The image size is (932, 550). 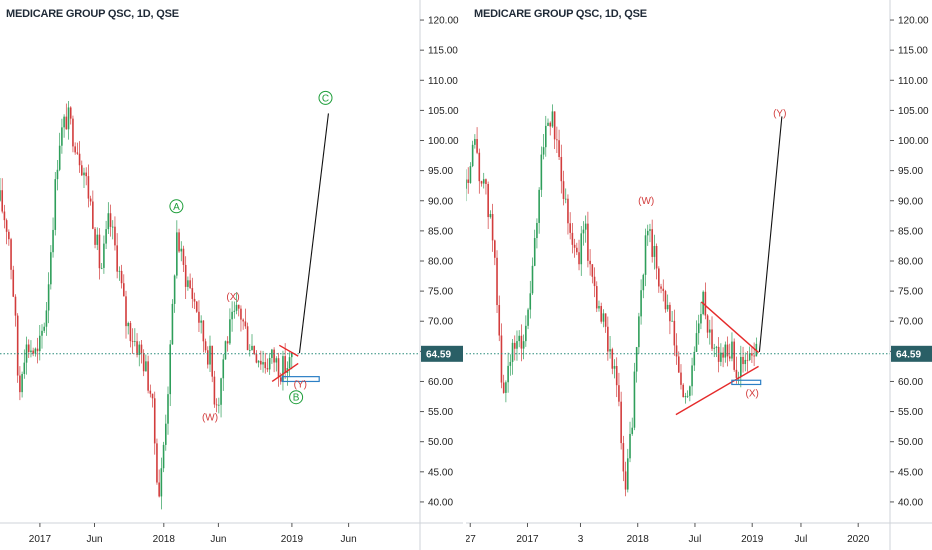 What do you see at coordinates (296, 397) in the screenshot?
I see `wave-label-circle` at bounding box center [296, 397].